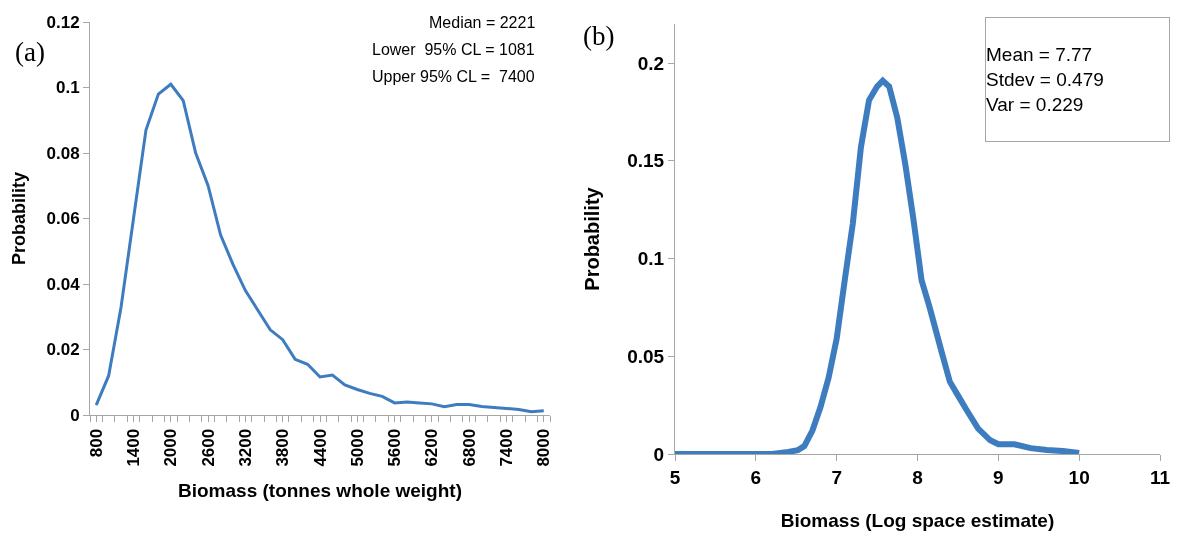 This screenshot has height=535, width=1177. Describe the element at coordinates (96, 443) in the screenshot. I see `x-tick-label: 800` at that location.